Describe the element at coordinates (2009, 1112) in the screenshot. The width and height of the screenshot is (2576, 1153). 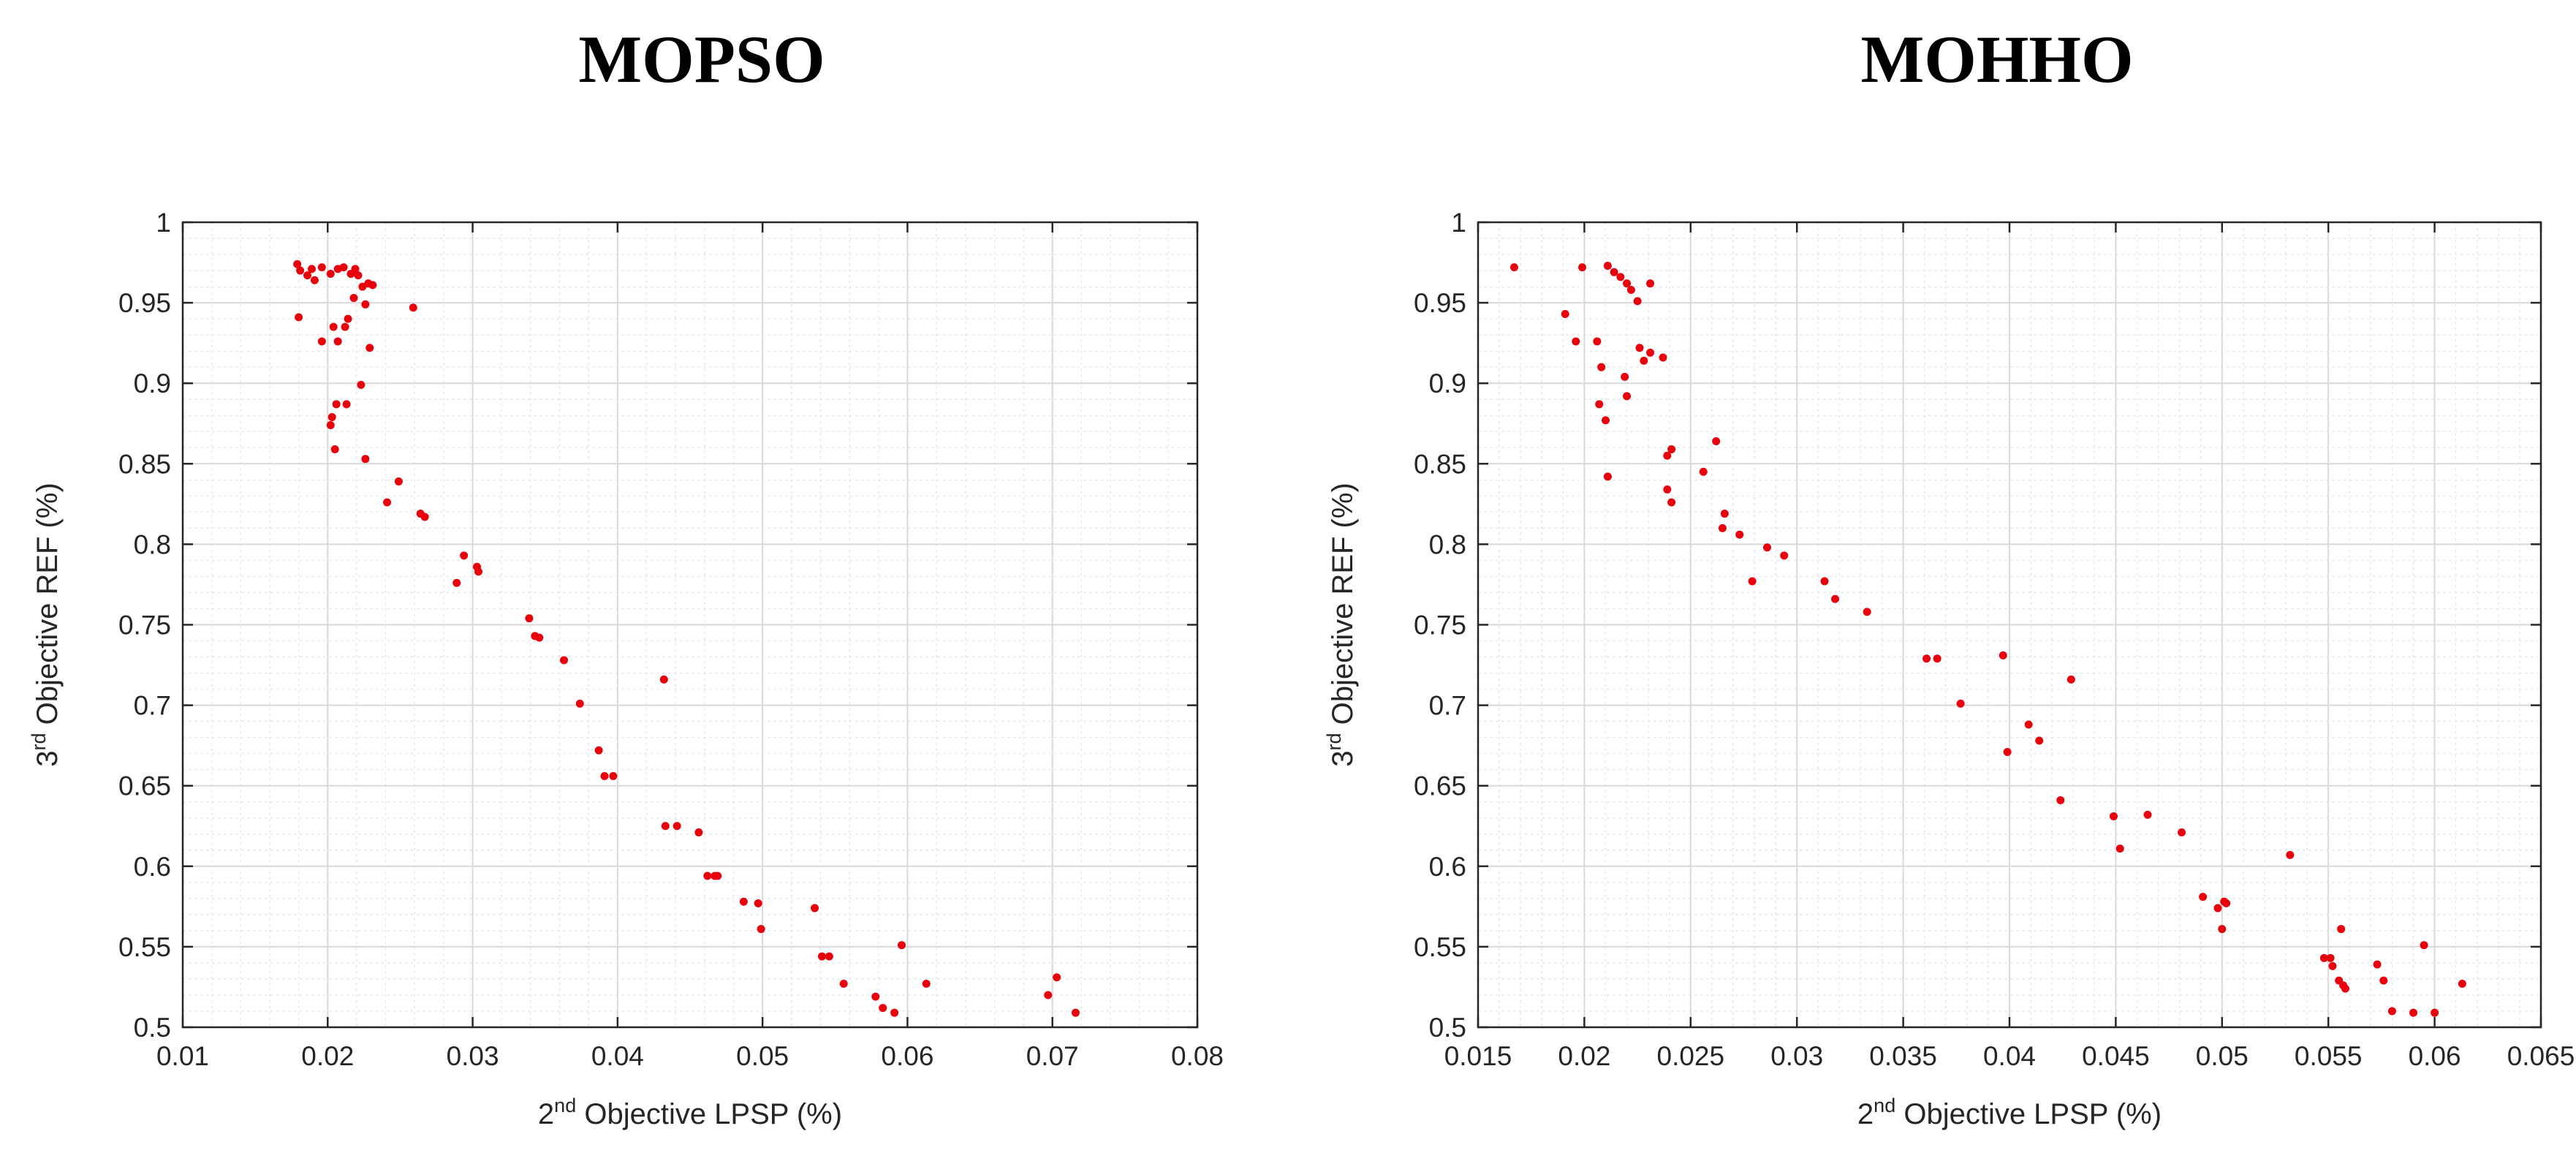
I see `x-axis-label: 2nd Objective LPSP (%)` at that location.